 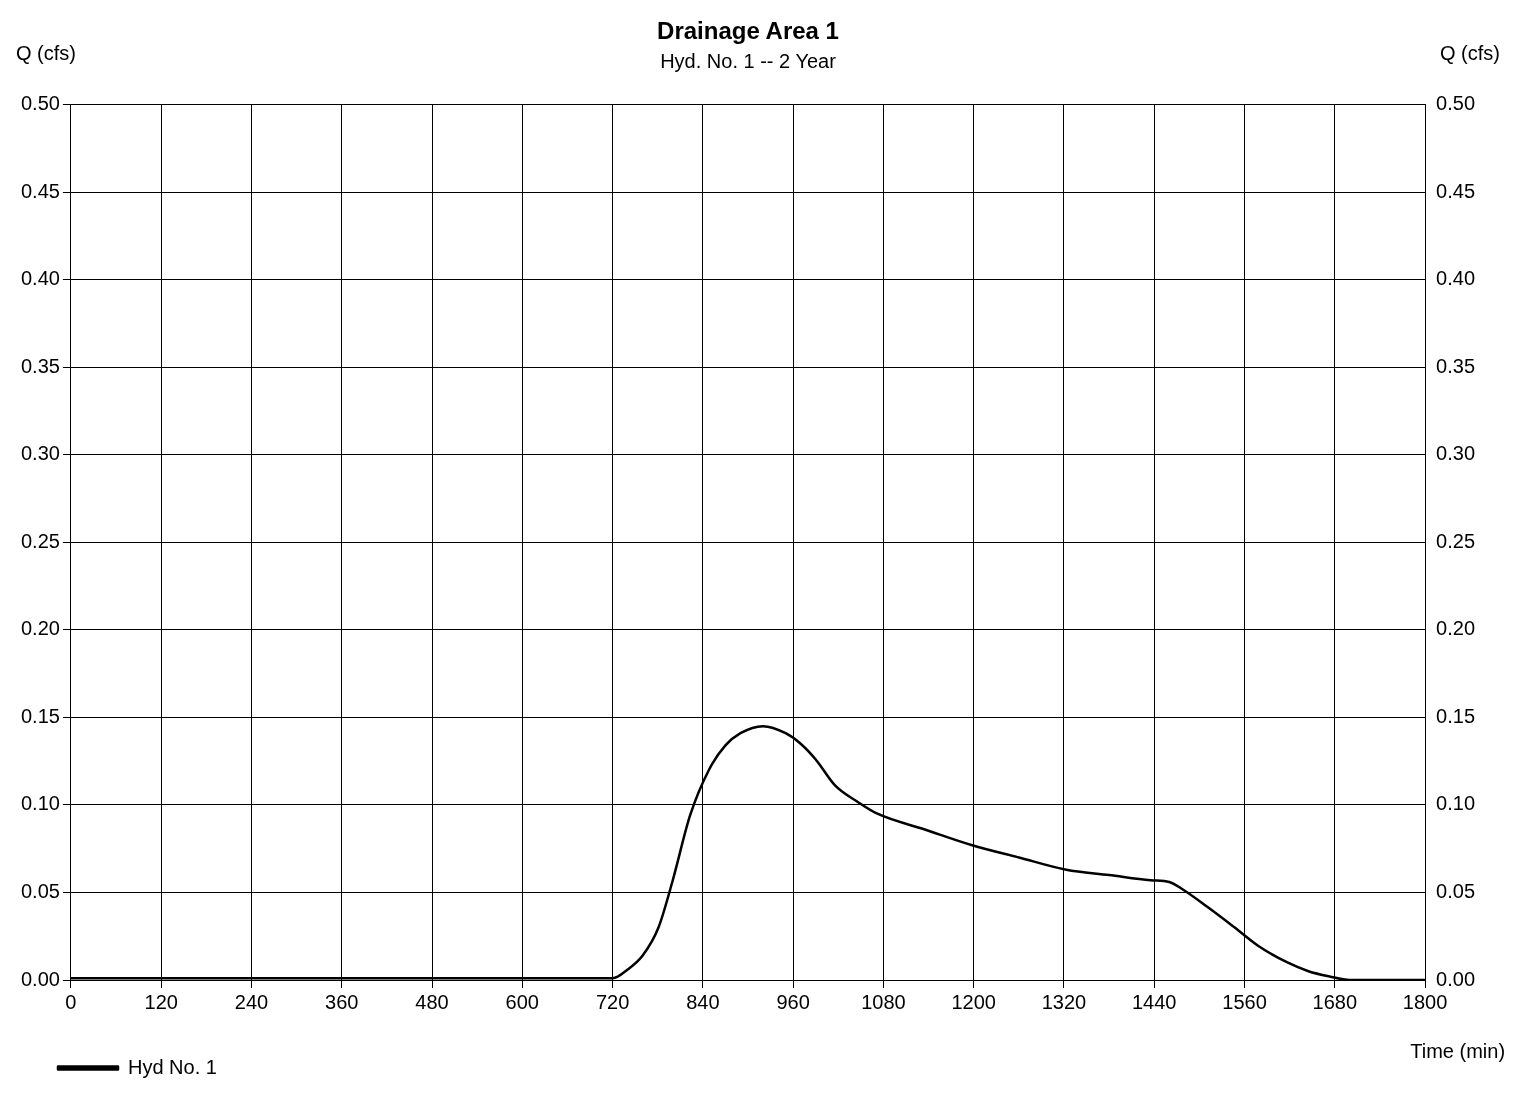 What do you see at coordinates (1456, 715) in the screenshot?
I see `y2-tick-label: 0.15` at bounding box center [1456, 715].